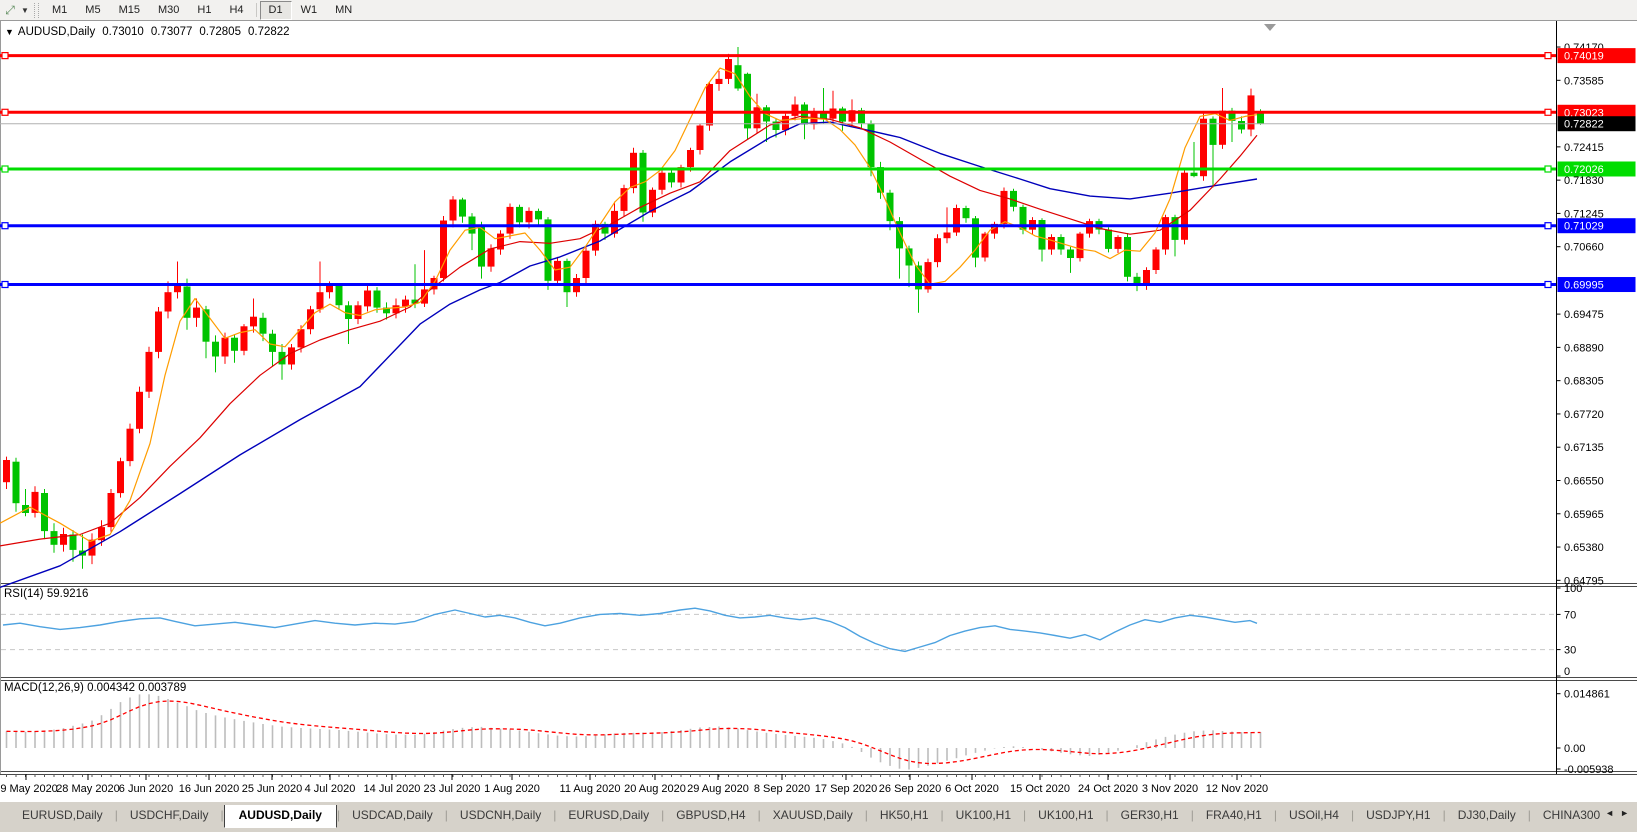  What do you see at coordinates (904, 815) in the screenshot?
I see `chart-tab-HK50,H1: HK50,H1` at bounding box center [904, 815].